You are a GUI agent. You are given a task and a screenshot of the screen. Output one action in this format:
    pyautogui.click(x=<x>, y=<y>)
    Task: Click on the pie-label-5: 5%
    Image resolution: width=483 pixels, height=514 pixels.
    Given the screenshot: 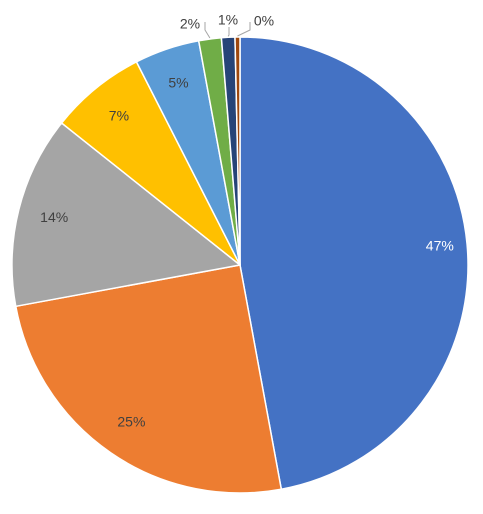 What is the action you would take?
    pyautogui.click(x=178, y=82)
    